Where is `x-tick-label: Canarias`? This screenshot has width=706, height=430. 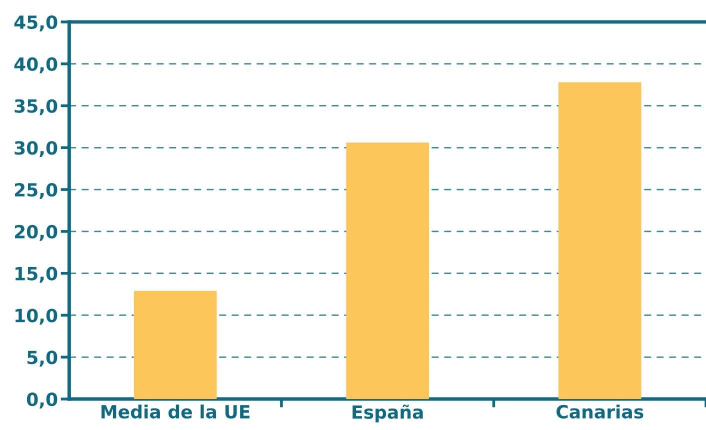
x-tick-label: Canarias is located at coordinates (600, 411).